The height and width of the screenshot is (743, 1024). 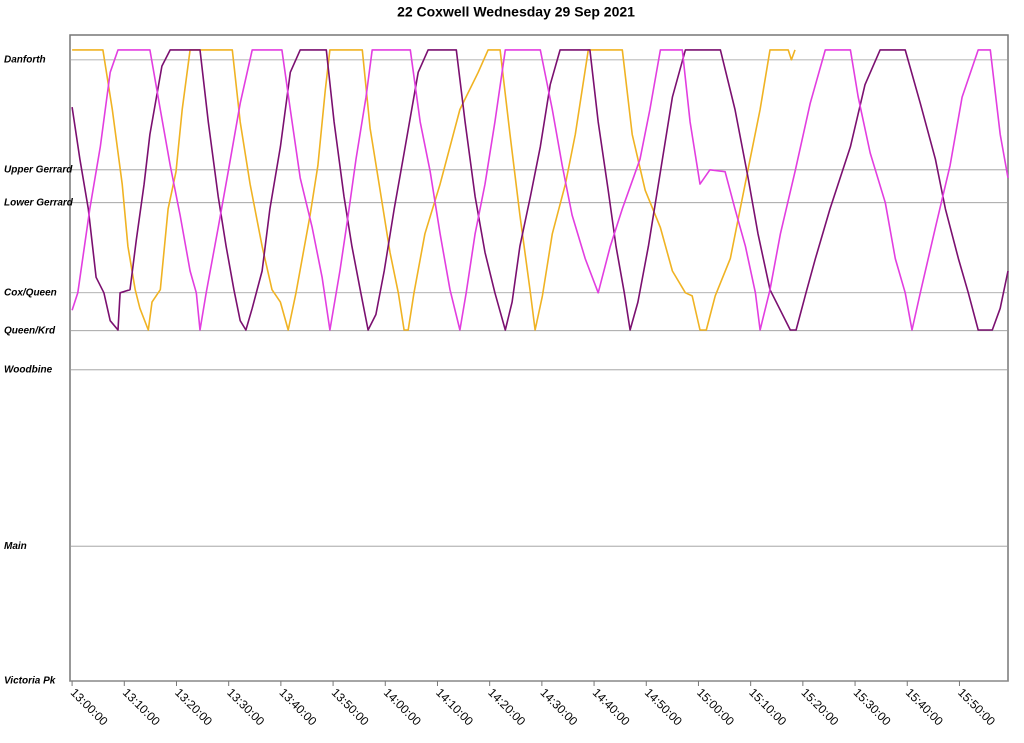 I want to click on x-tick-label: 15:30:00, so click(x=872, y=706).